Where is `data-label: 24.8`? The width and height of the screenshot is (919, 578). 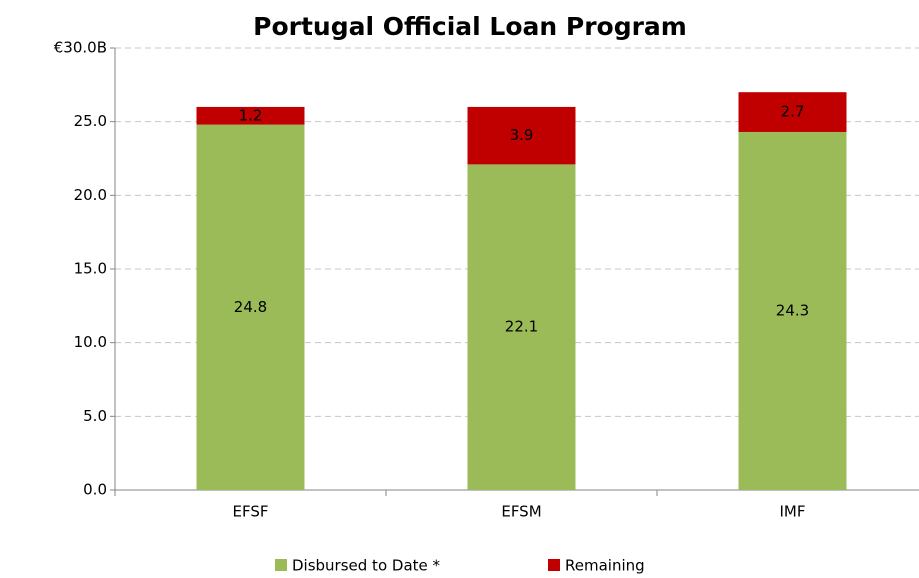 data-label: 24.8 is located at coordinates (250, 307).